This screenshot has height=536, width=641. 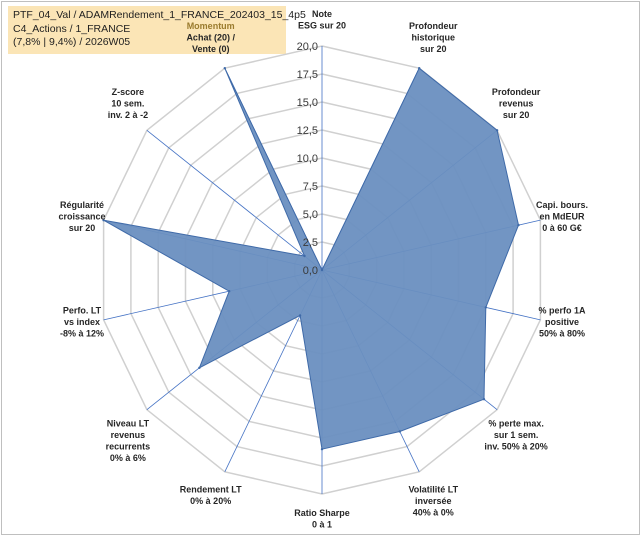 What do you see at coordinates (211, 495) in the screenshot?
I see `axis-label: Rendement LT 0% à 20%` at bounding box center [211, 495].